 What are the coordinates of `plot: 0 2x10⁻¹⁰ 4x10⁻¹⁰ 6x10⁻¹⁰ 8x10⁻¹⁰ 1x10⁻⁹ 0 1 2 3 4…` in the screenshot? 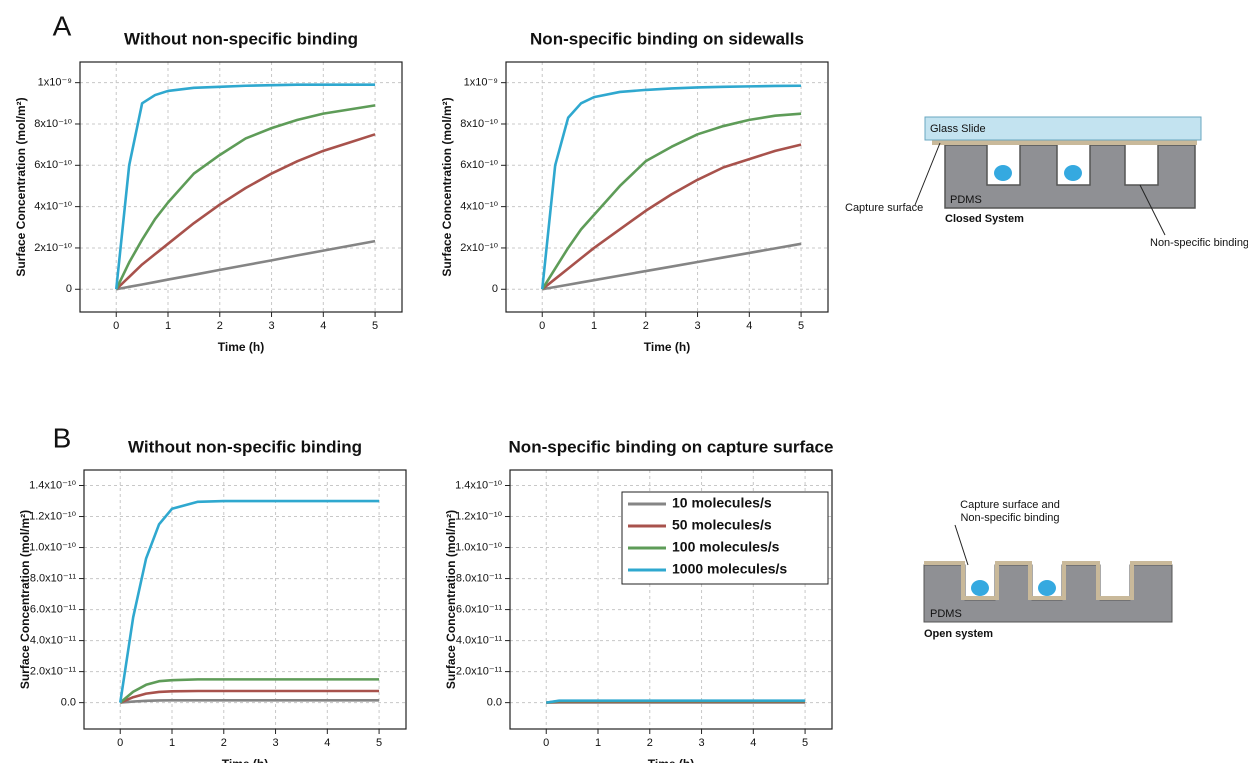 It's located at (634, 191).